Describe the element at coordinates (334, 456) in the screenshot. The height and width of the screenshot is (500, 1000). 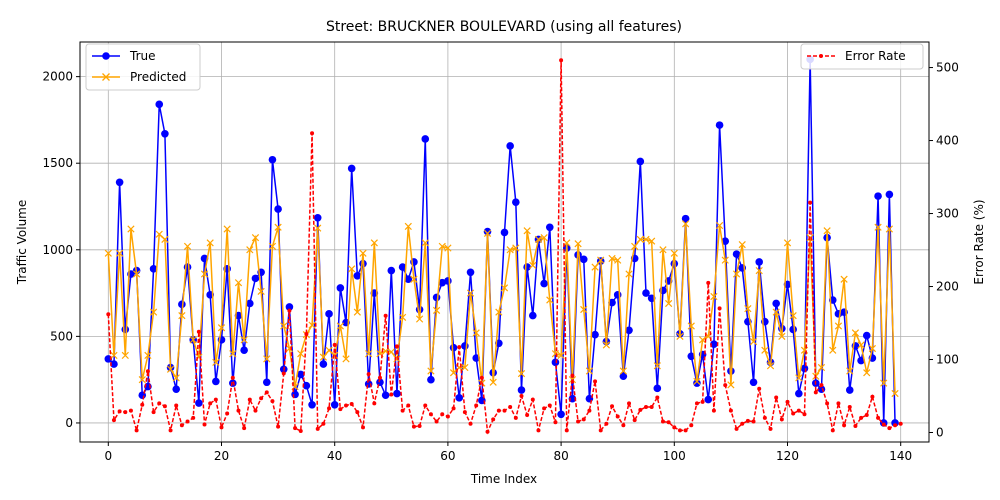
I see `x-tick-label: 40` at that location.